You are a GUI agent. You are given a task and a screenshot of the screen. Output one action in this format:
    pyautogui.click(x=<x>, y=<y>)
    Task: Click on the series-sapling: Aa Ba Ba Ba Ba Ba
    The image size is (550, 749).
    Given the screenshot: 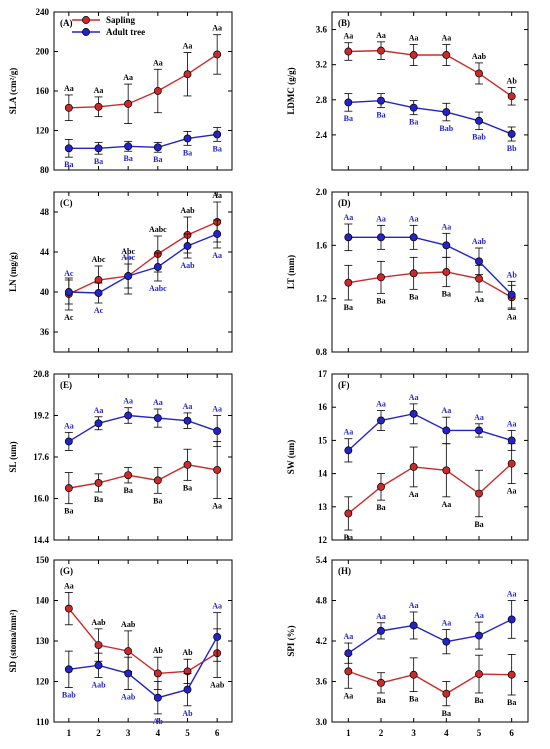 What is the action you would take?
    pyautogui.click(x=429, y=686)
    